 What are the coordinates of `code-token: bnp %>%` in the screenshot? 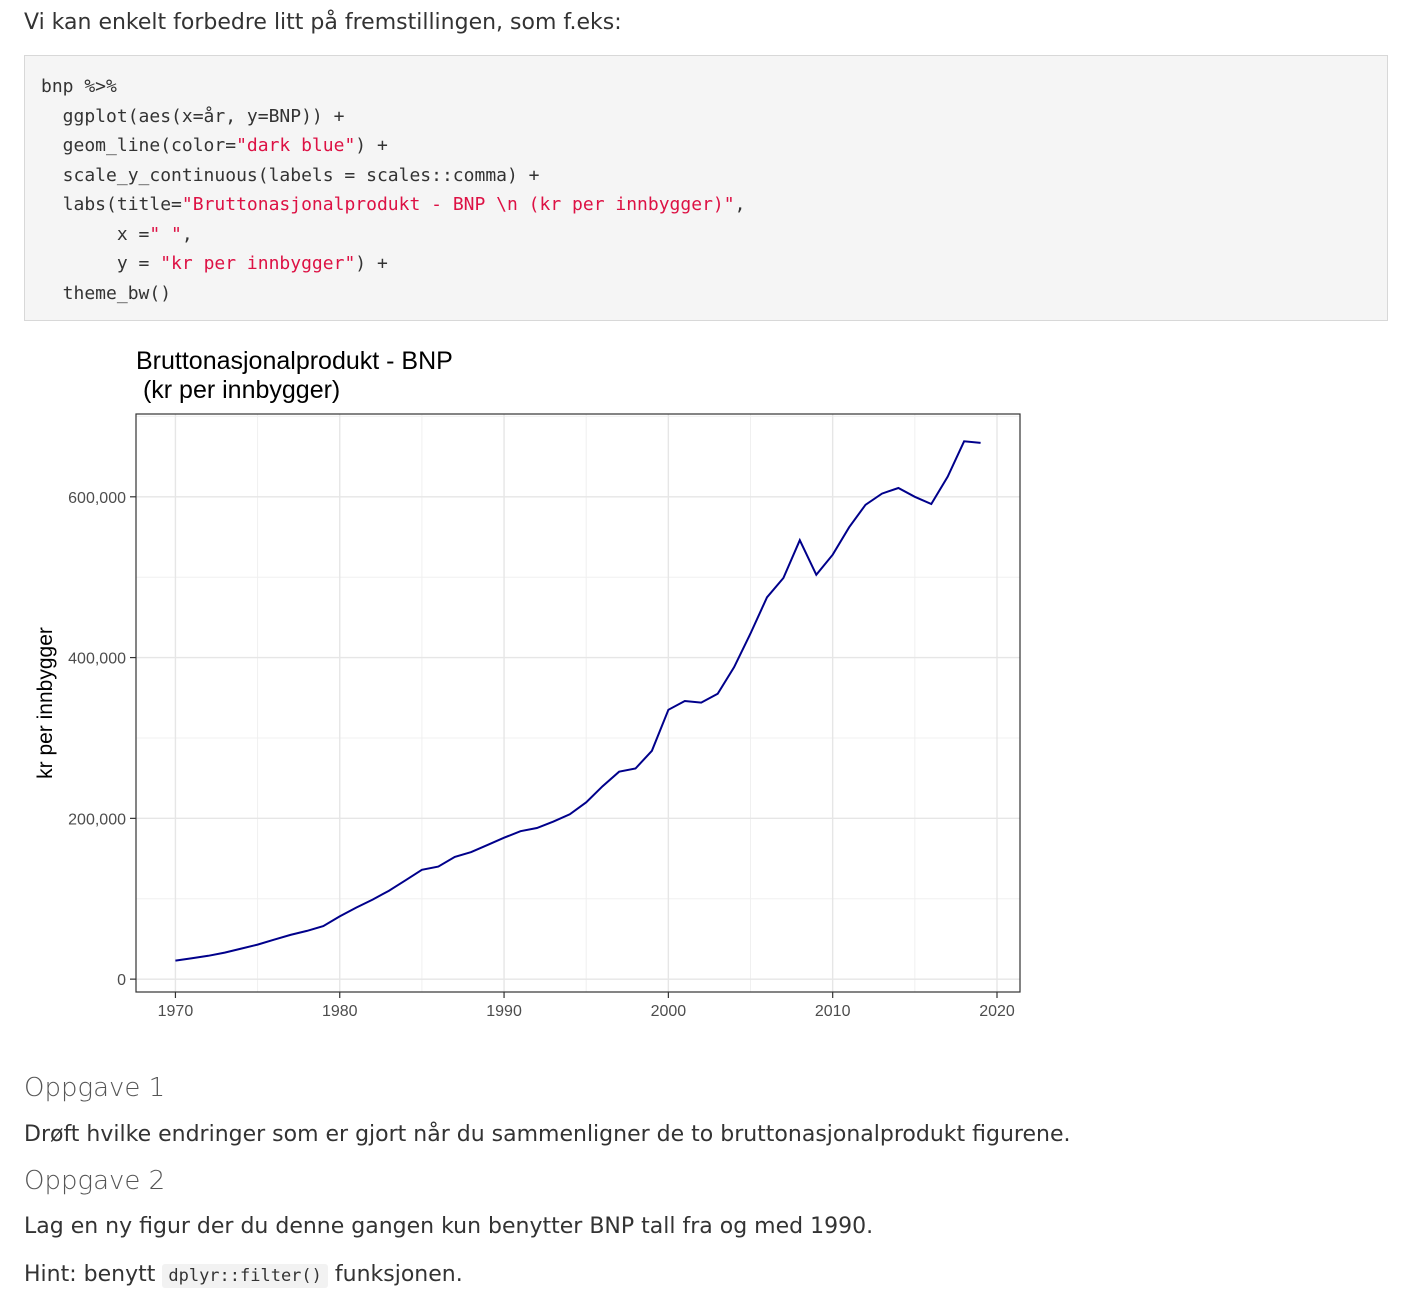 It's located at (79, 86).